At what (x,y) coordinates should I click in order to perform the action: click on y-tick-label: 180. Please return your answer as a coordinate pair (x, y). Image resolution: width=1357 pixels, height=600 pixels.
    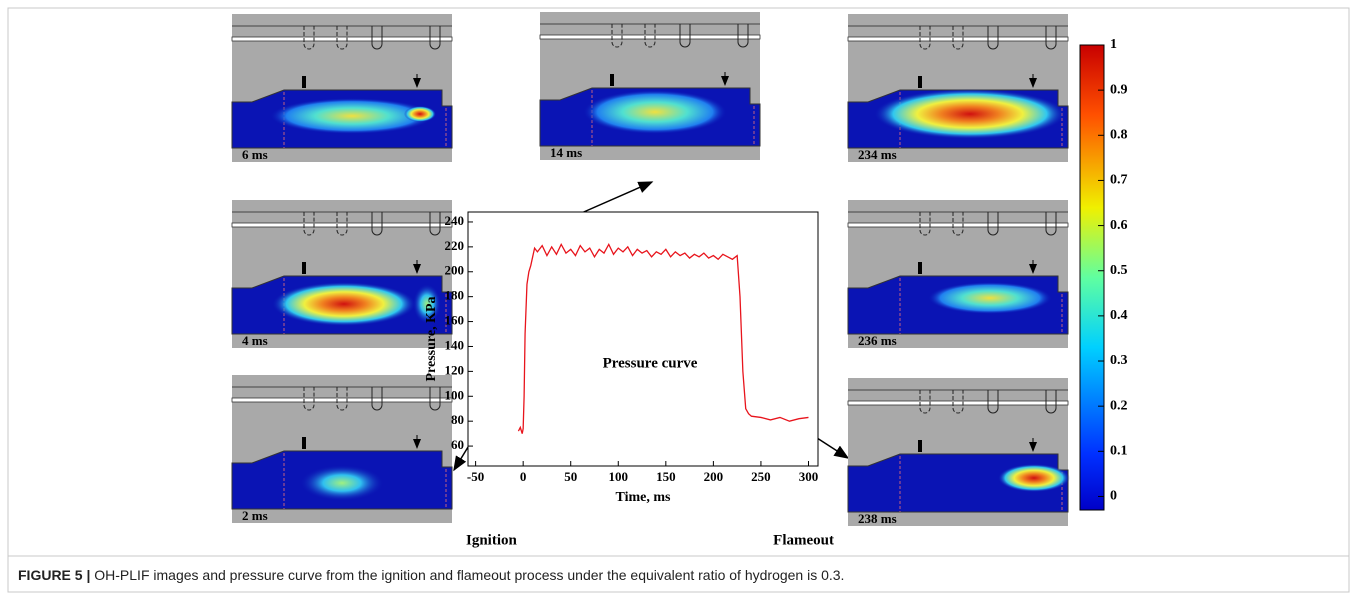
    Looking at the image, I should click on (455, 295).